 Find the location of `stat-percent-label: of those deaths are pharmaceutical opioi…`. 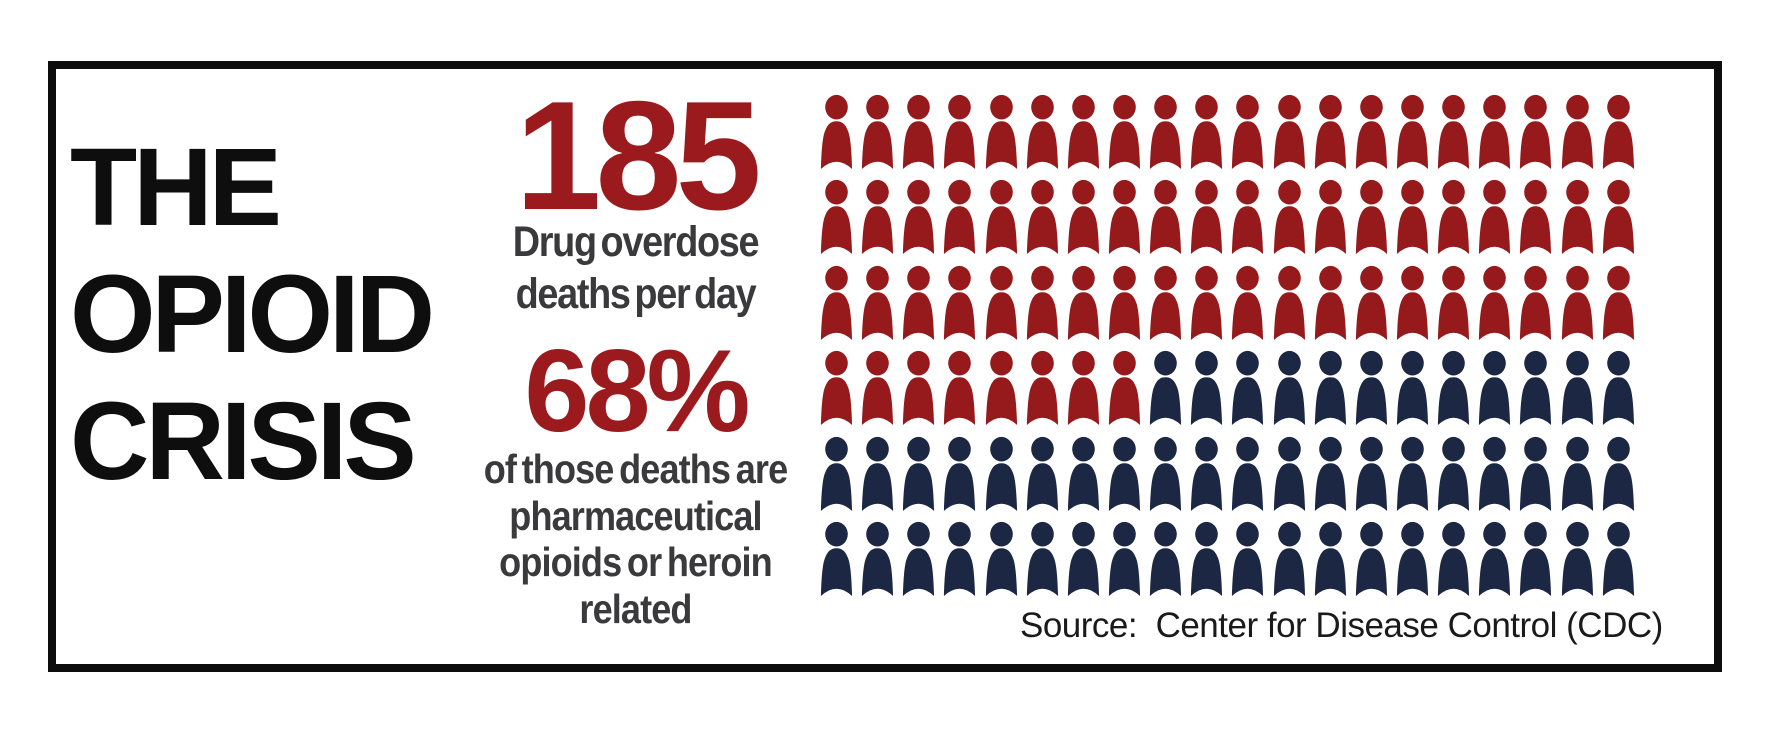

stat-percent-label: of those deaths are pharmaceutical opioi… is located at coordinates (636, 539).